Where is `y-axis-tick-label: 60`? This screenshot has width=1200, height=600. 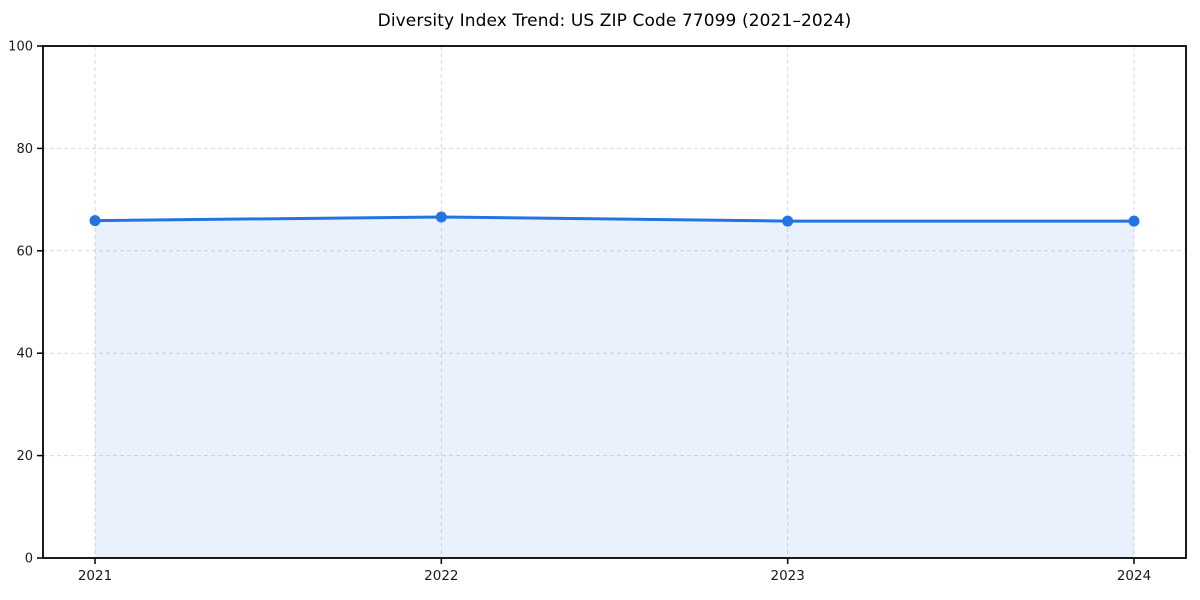
y-axis-tick-label: 60 is located at coordinates (24, 251).